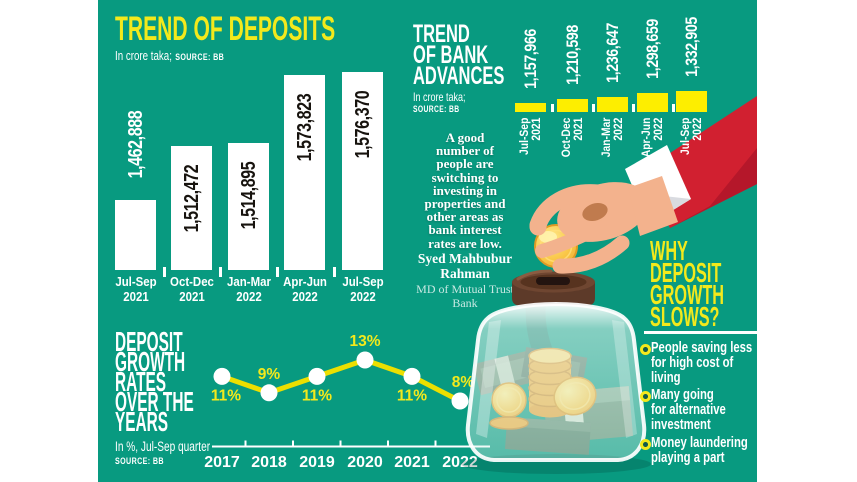 This screenshot has width=857, height=482. I want to click on year-label: 2018, so click(269, 462).